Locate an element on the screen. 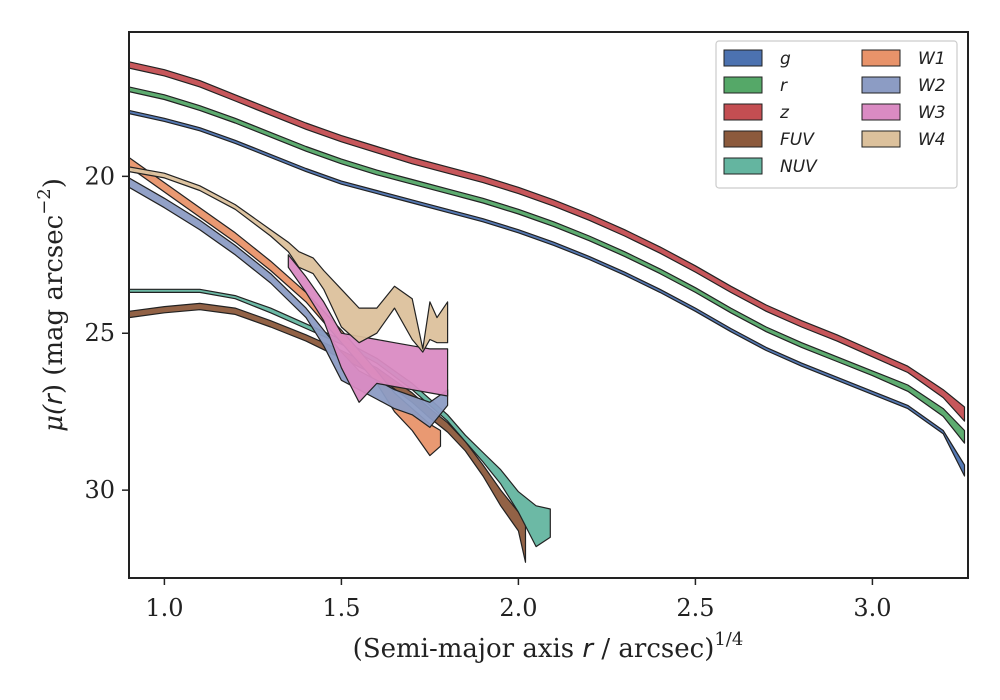  x-tick-label: 3.0 is located at coordinates (872, 608).